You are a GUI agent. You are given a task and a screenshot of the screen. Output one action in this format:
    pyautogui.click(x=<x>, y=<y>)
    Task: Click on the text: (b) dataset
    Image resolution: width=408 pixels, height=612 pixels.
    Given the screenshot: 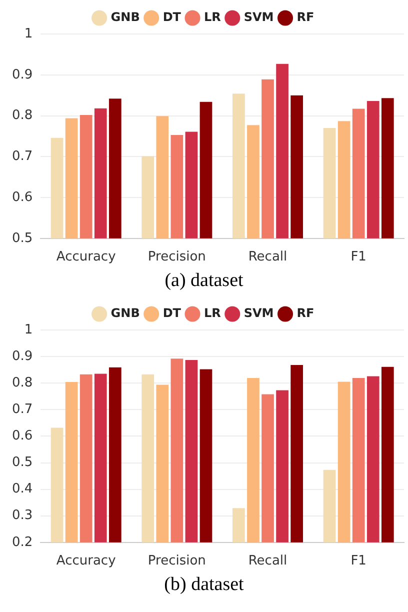 What is the action you would take?
    pyautogui.click(x=204, y=585)
    